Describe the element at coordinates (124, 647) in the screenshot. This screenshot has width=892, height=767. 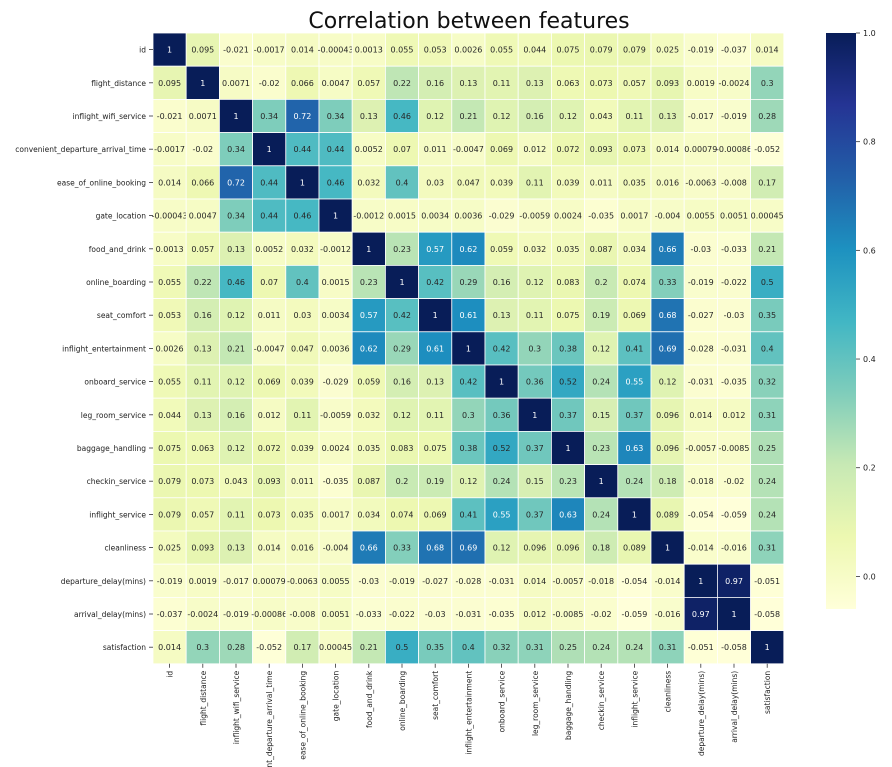
I see `y-tick-label: satisfaction` at that location.